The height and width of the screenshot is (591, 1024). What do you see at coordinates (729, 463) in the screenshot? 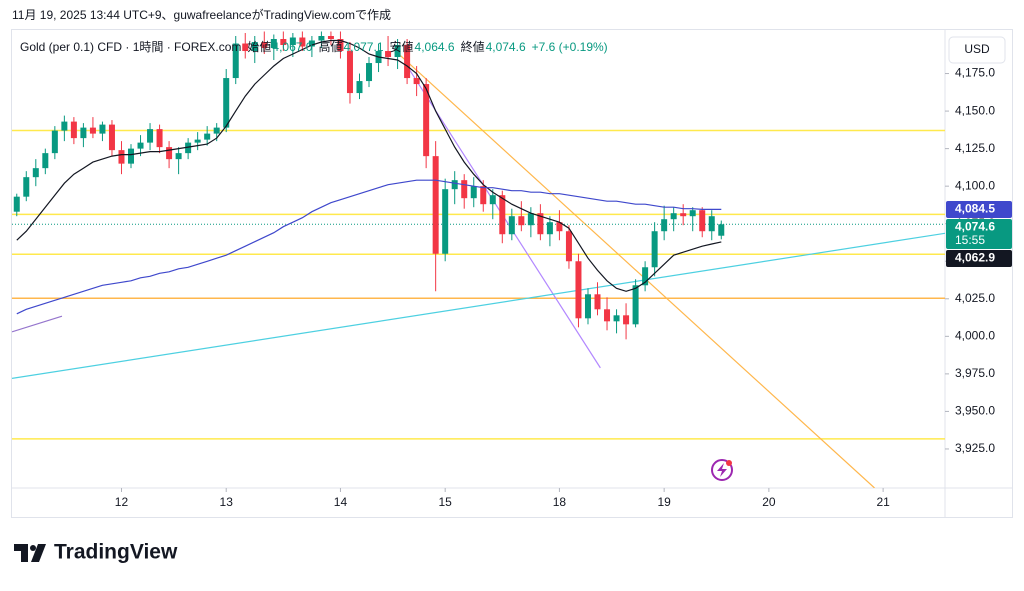
I see `alert-dot` at bounding box center [729, 463].